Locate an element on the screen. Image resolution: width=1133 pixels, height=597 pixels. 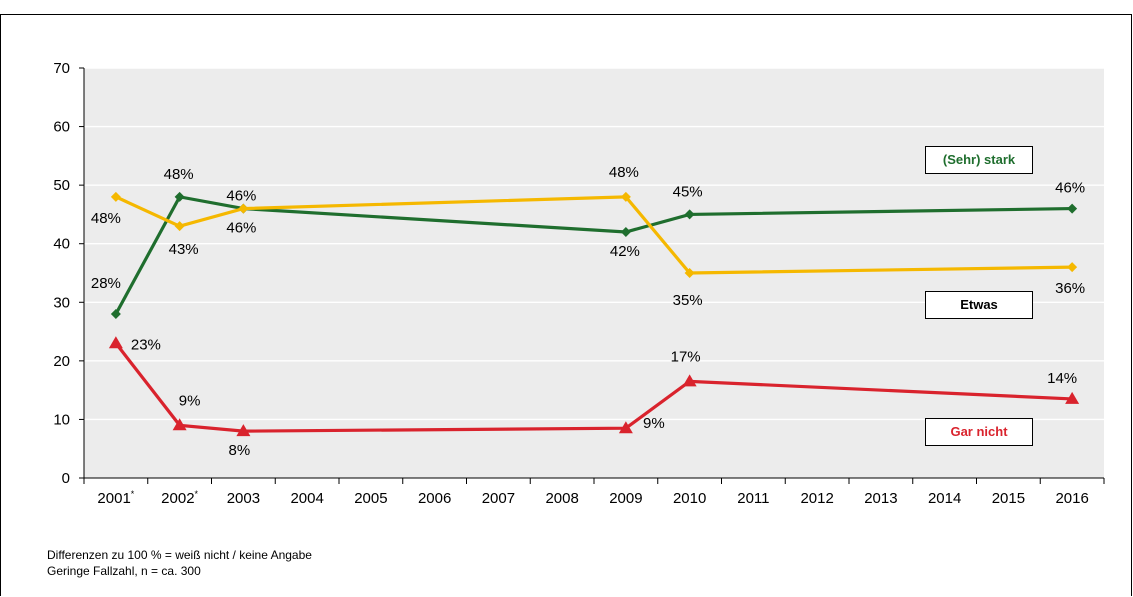
legend-etwas: Etwas is located at coordinates (979, 305).